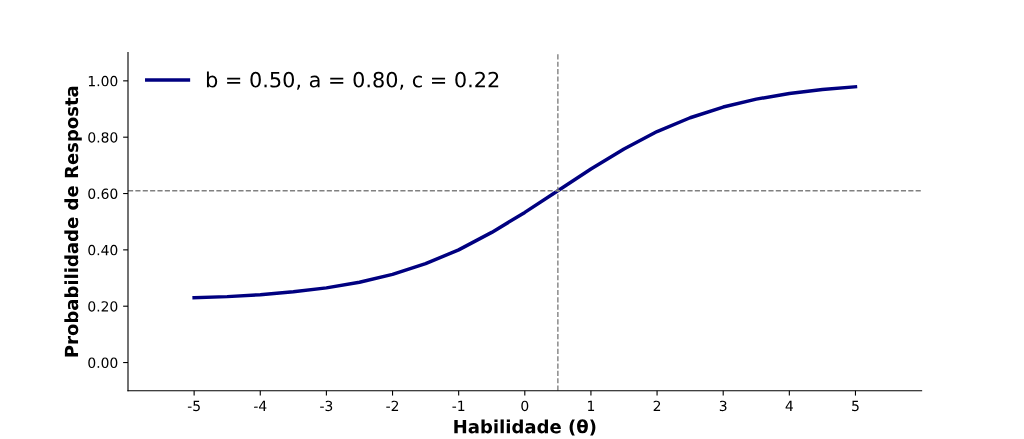 This screenshot has height=439, width=1024. Describe the element at coordinates (352, 80) in the screenshot. I see `legend-label: b = 0.50, a = 0.80, c = 0.22` at that location.